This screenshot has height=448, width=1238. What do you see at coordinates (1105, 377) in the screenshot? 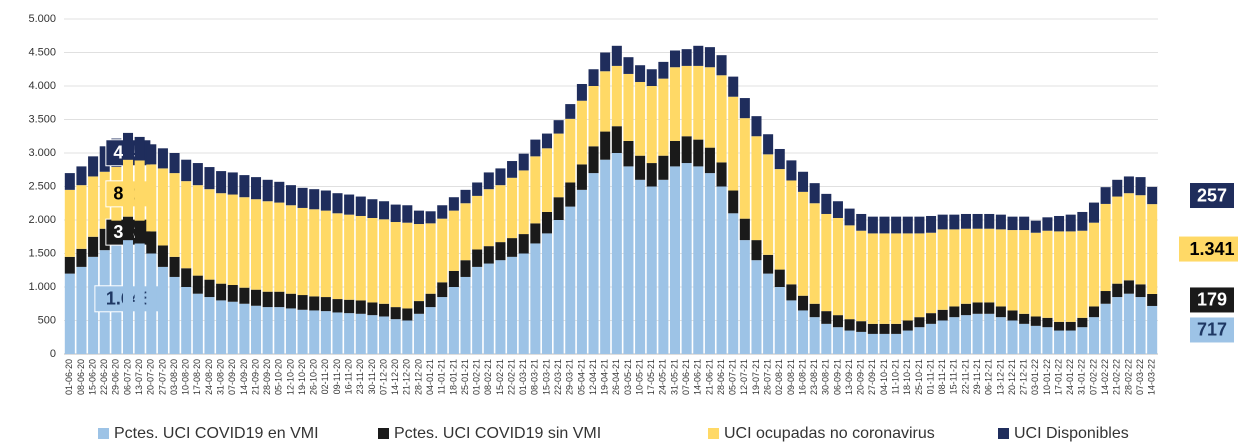
I see `x-tick-label: 14-02-22` at bounding box center [1105, 377].